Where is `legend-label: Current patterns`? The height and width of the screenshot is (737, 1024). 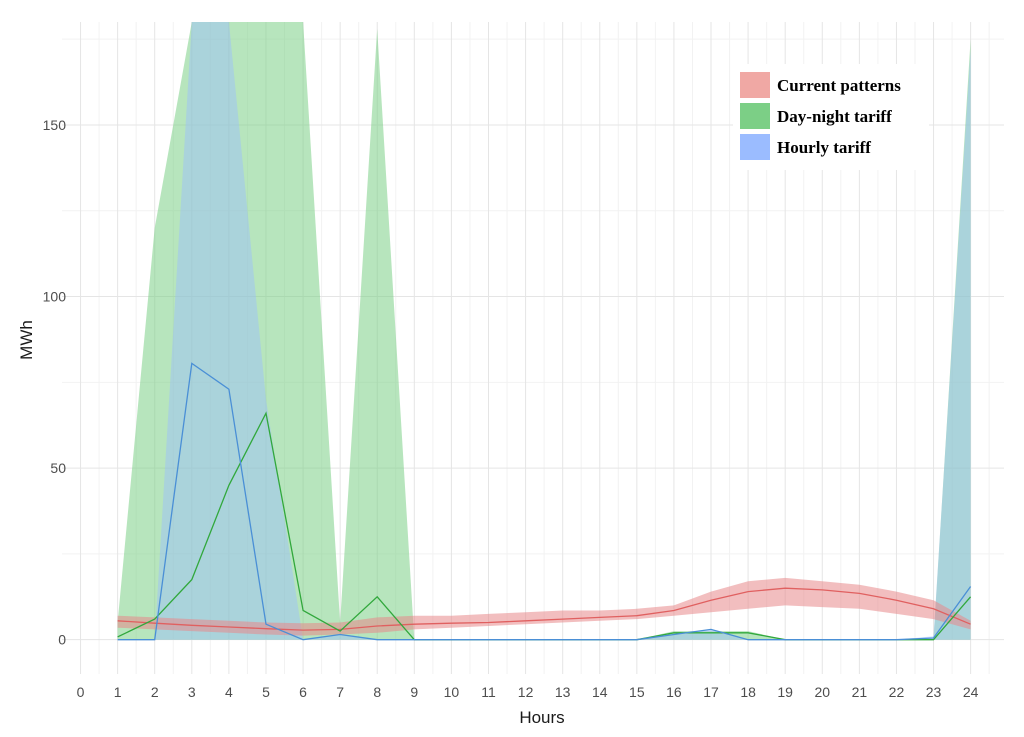
legend-label: Current patterns is located at coordinates (839, 85).